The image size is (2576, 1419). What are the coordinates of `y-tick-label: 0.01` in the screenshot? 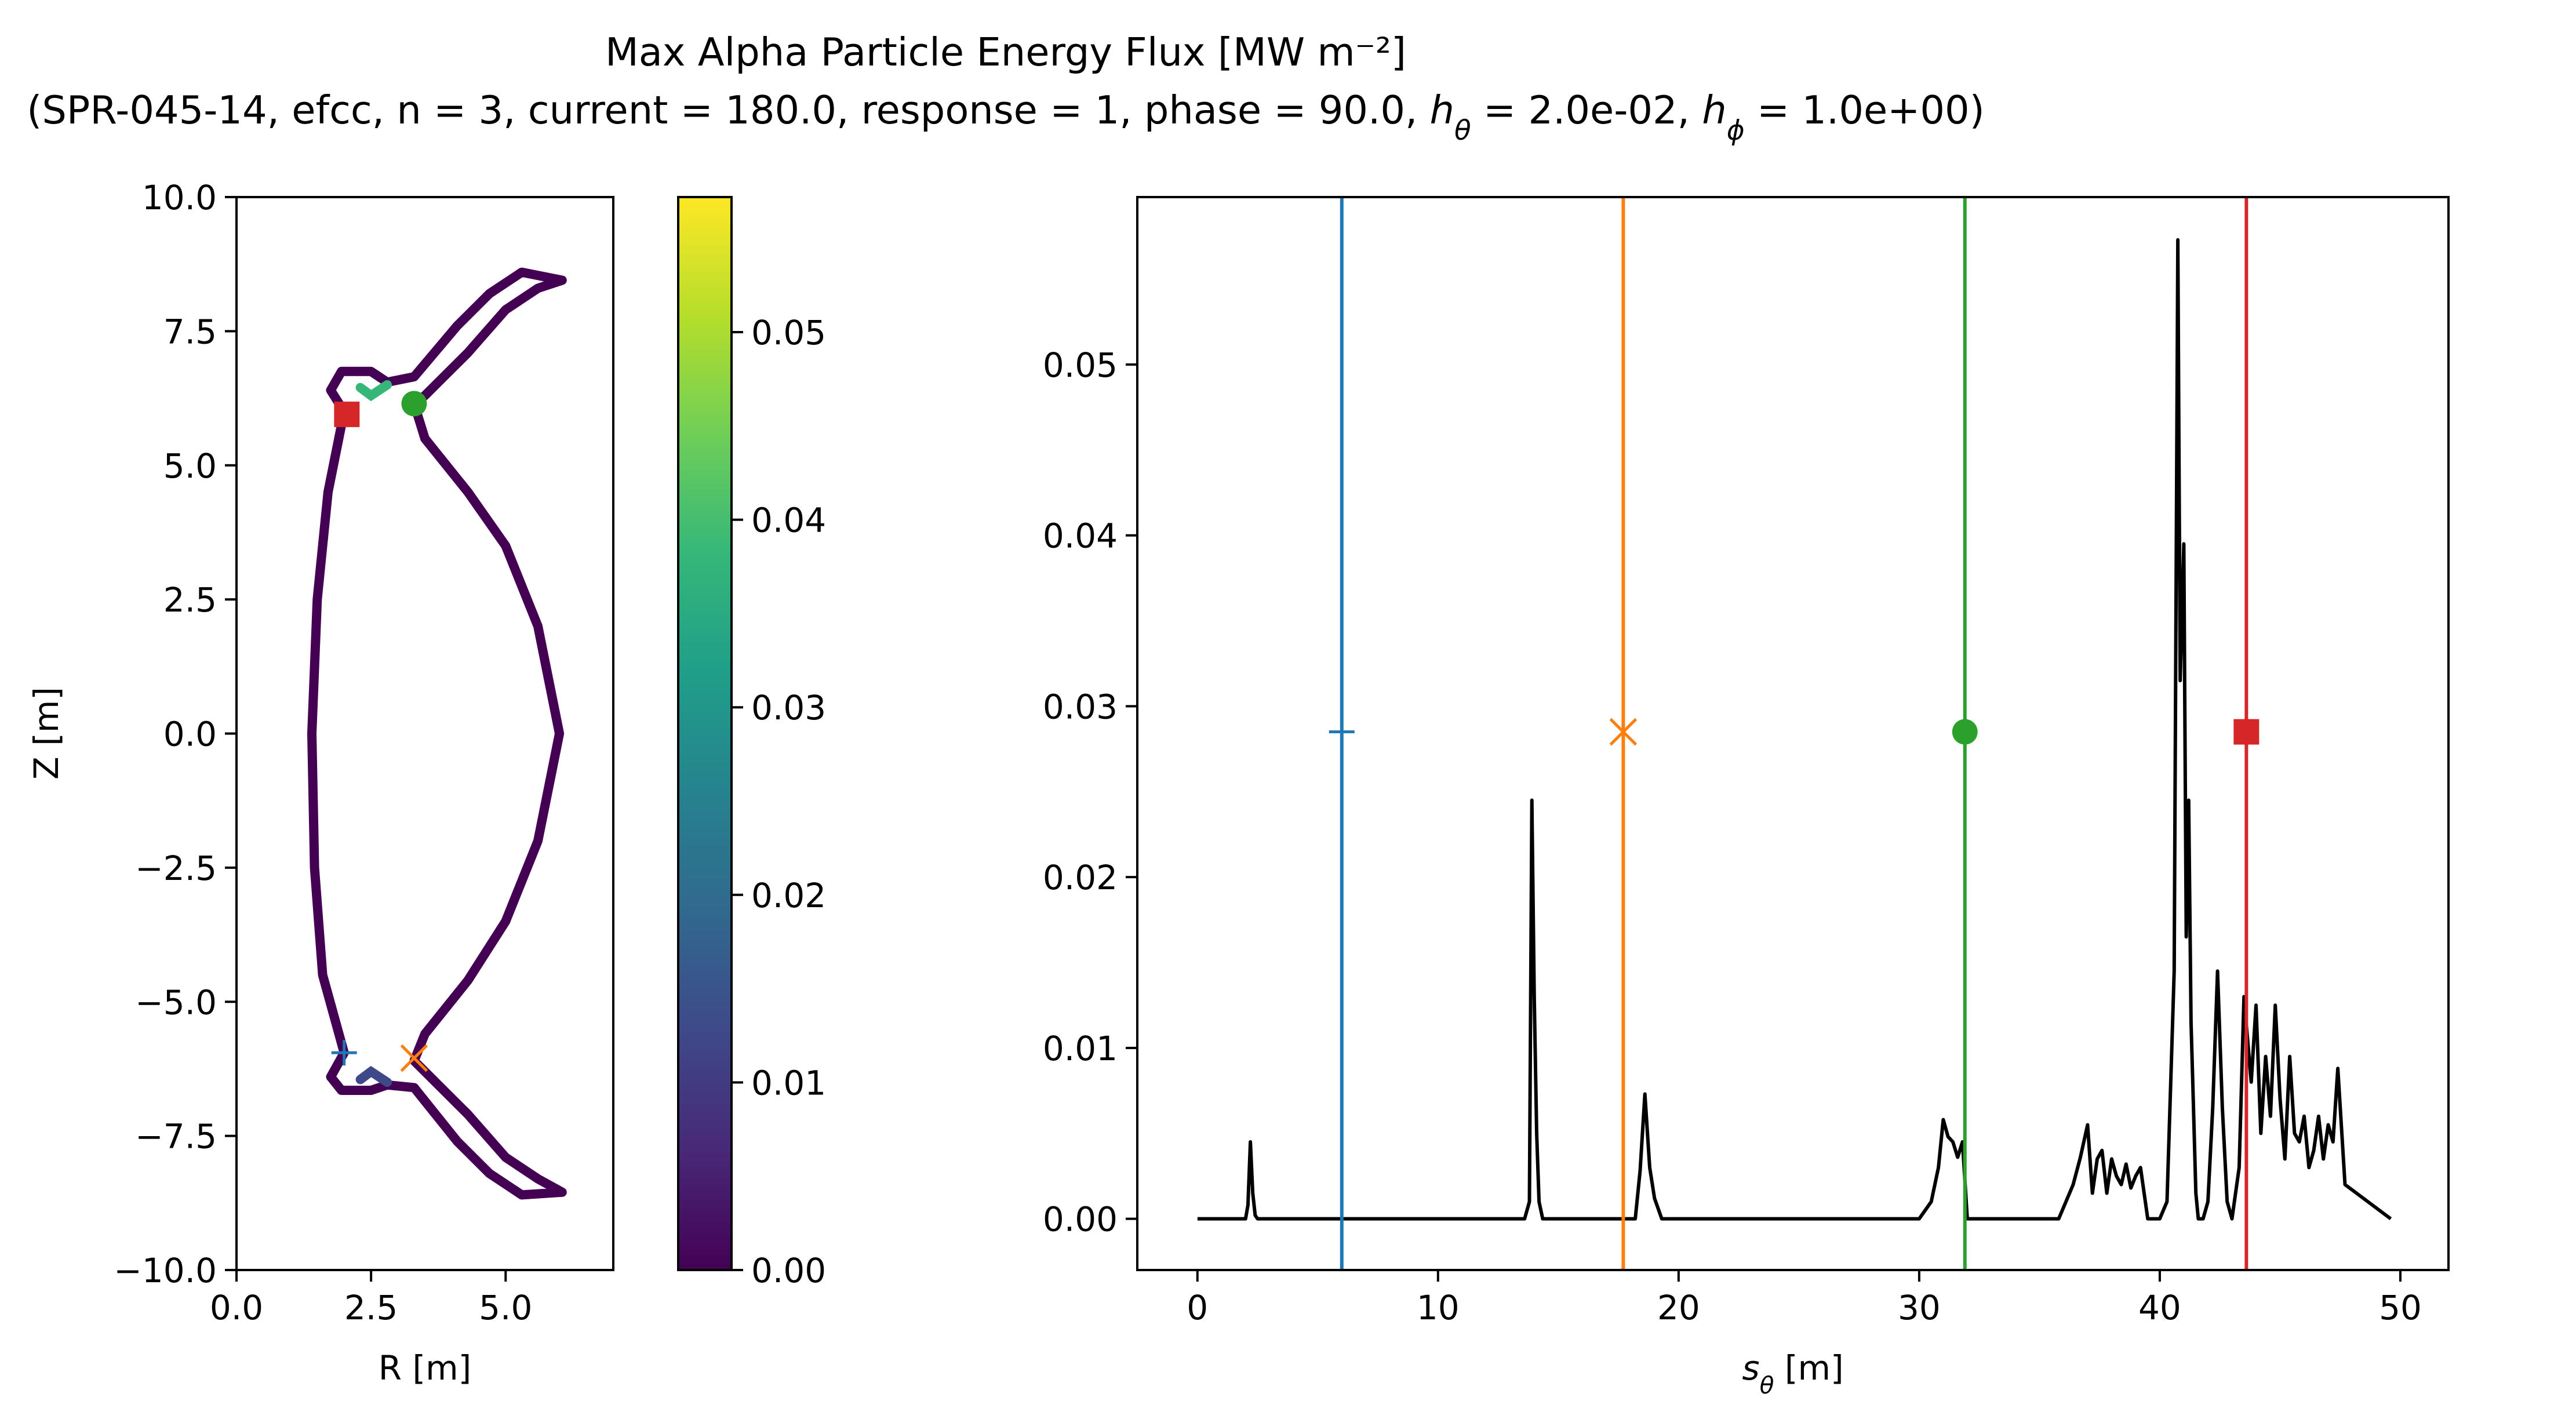 It's located at (1080, 1048).